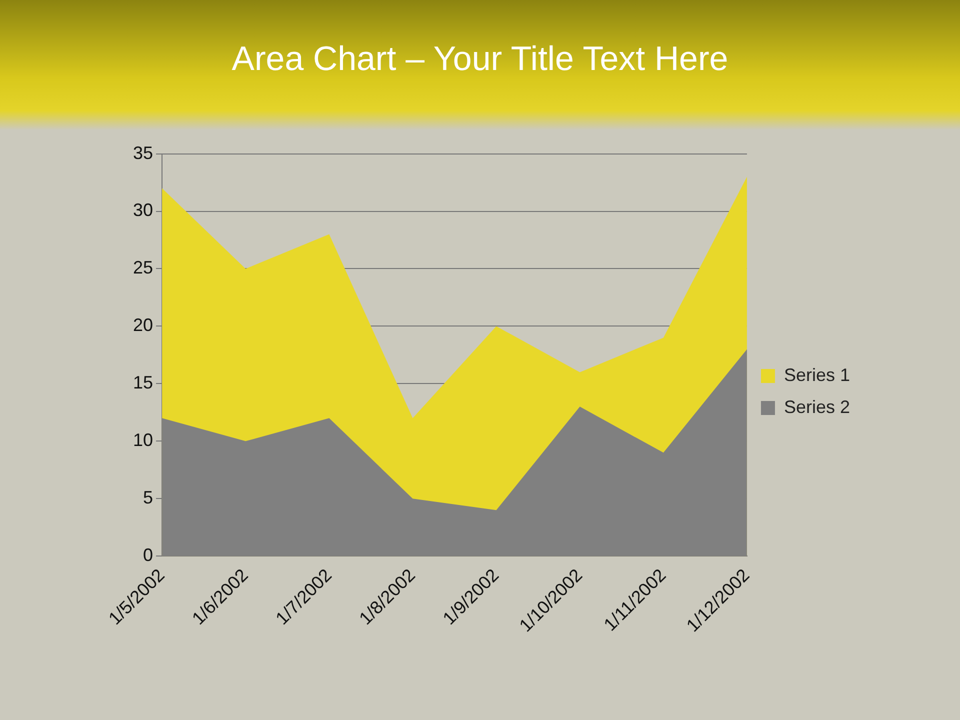 This screenshot has height=720, width=960. I want to click on y-tick-label: 5, so click(148, 498).